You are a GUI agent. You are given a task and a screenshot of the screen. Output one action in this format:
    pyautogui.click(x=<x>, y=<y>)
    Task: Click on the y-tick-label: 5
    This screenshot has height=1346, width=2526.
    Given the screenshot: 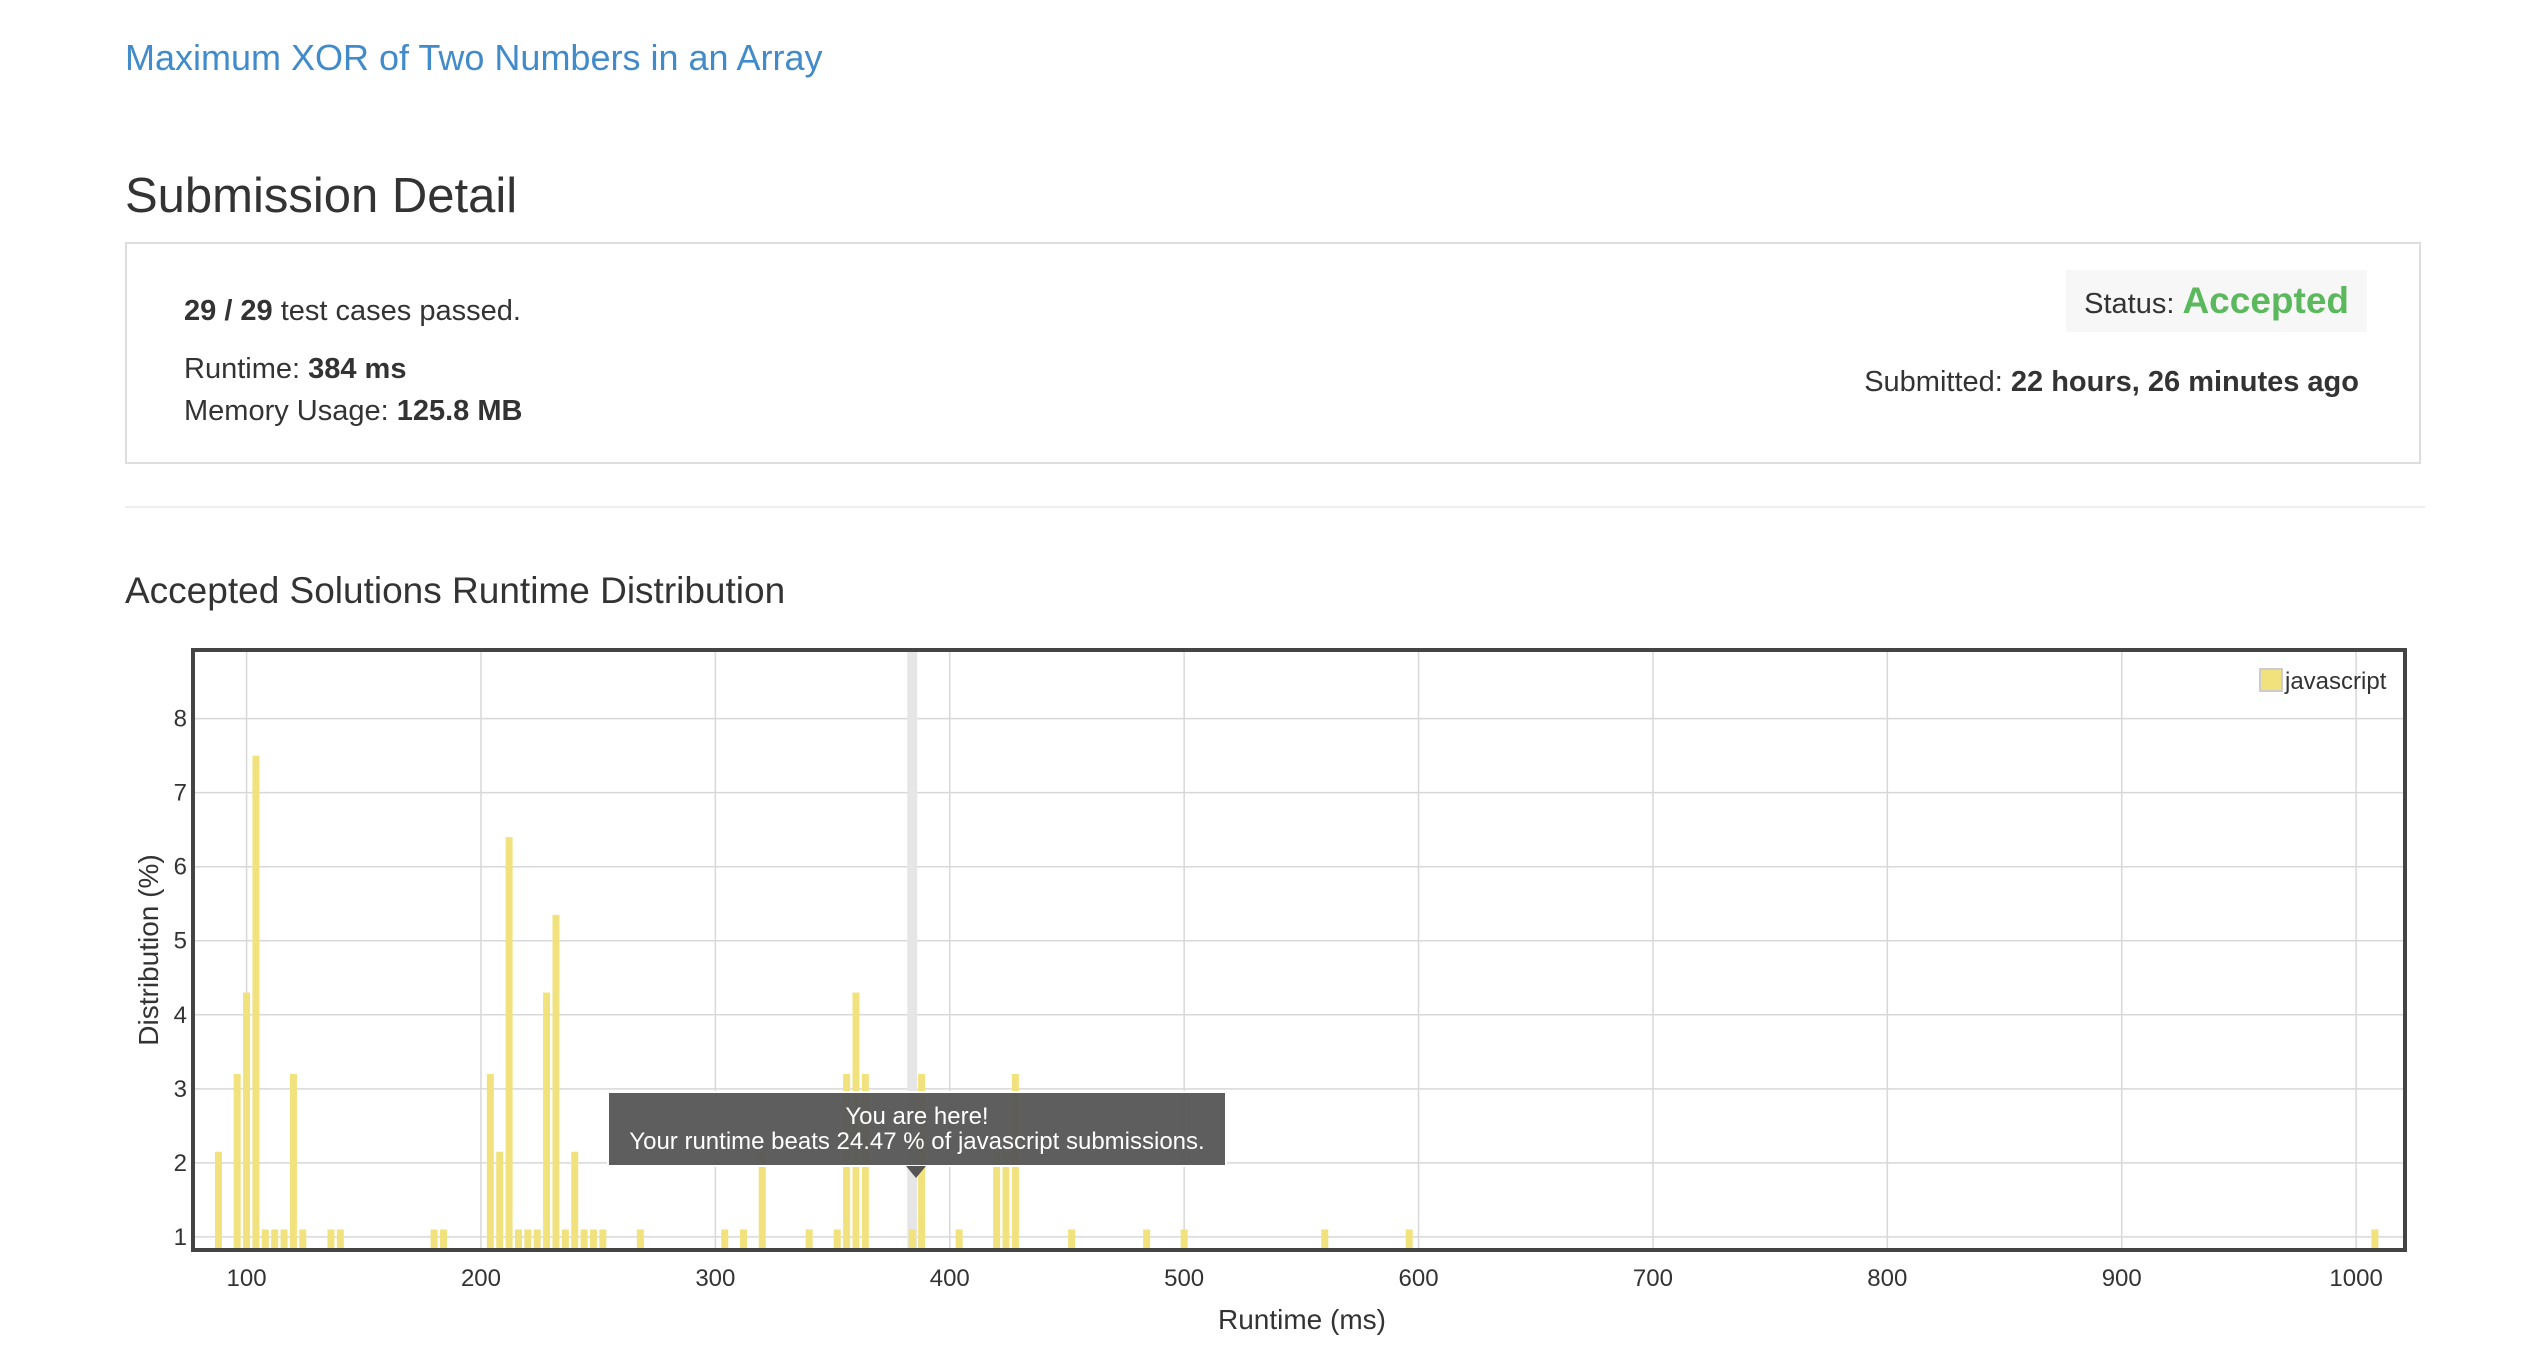 What is the action you would take?
    pyautogui.click(x=180, y=941)
    